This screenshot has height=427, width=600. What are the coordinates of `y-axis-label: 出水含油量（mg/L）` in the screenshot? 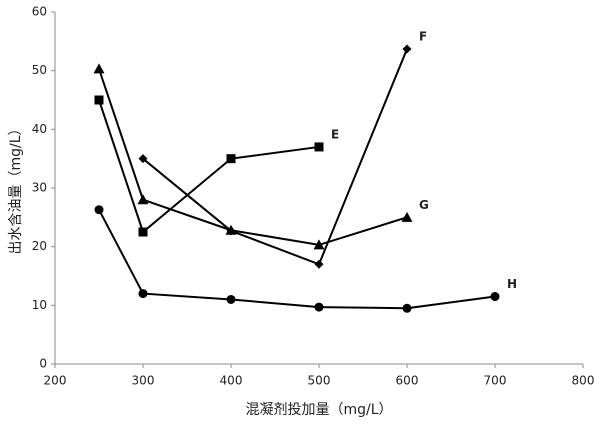 It's located at (16, 187).